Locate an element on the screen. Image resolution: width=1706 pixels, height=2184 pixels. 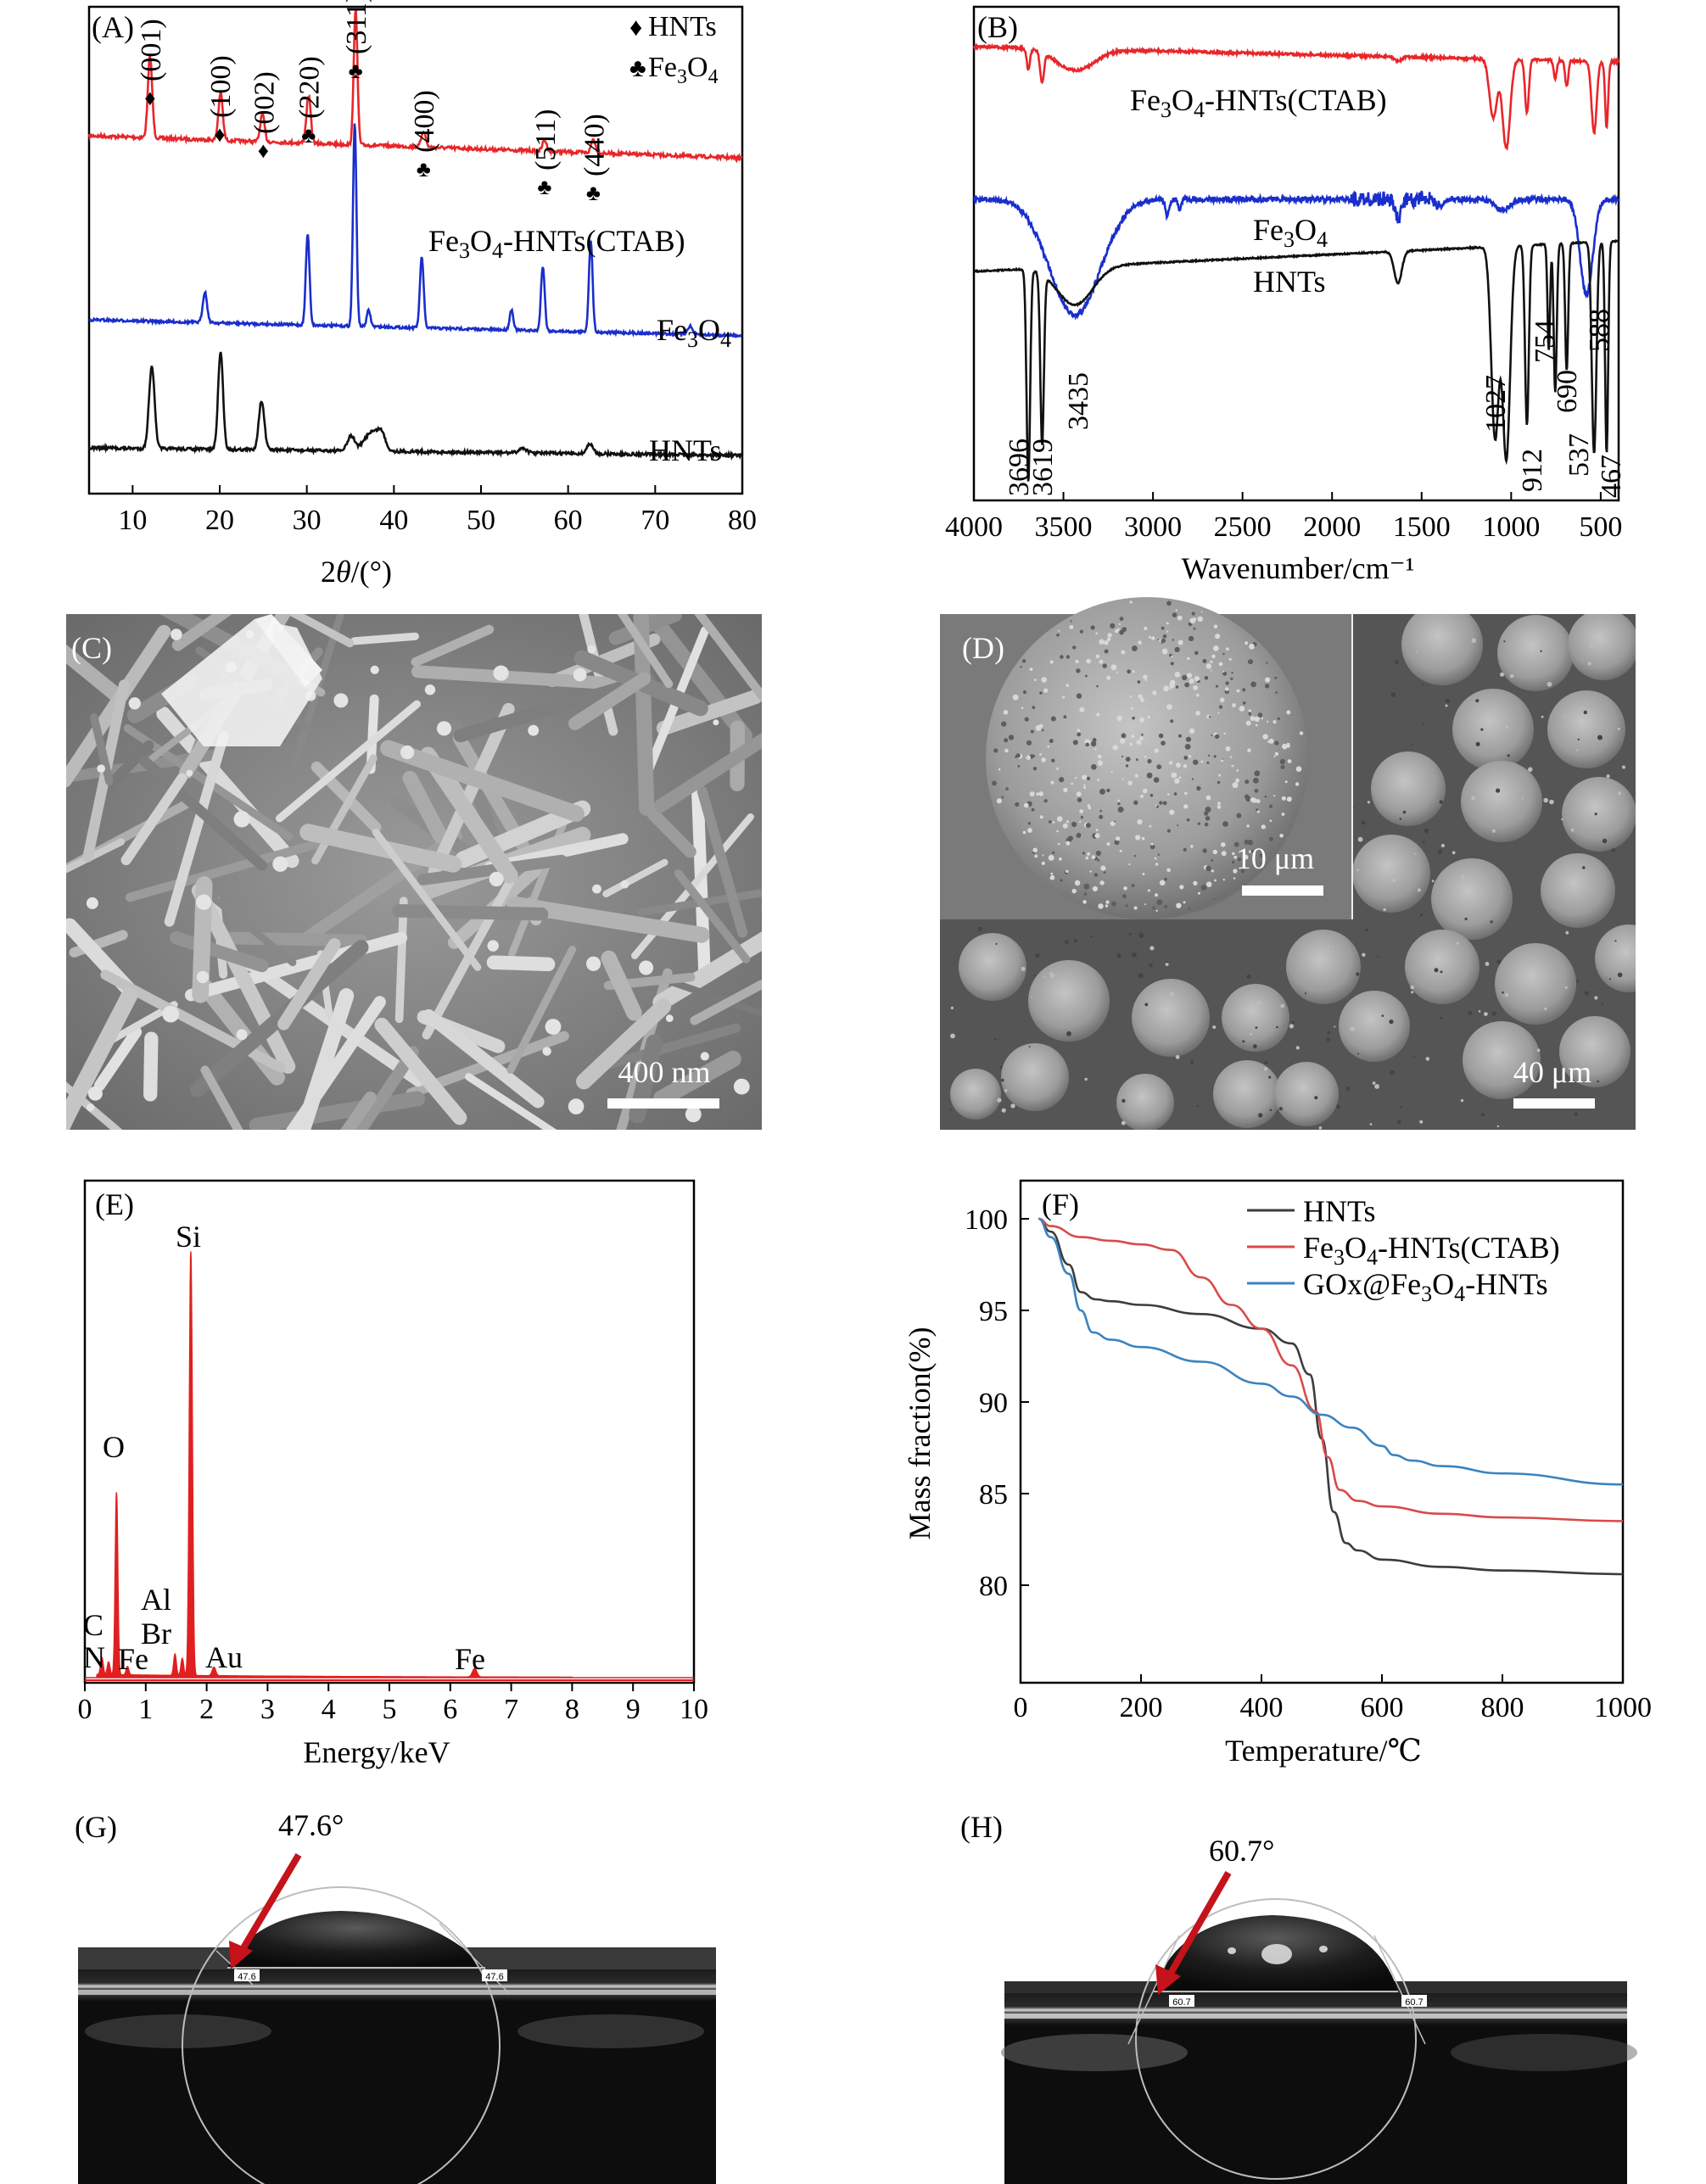
f-ytick-label: 90 is located at coordinates (993, 1403).